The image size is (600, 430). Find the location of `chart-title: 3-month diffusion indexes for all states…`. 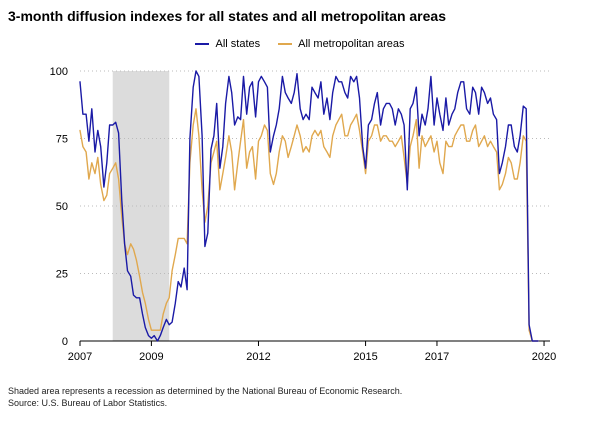

chart-title: 3-month diffusion indexes for all states… is located at coordinates (227, 16).